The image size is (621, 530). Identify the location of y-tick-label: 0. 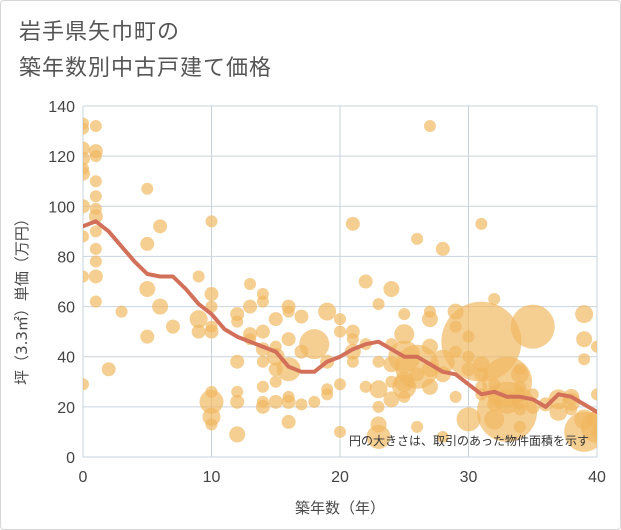
(70, 458).